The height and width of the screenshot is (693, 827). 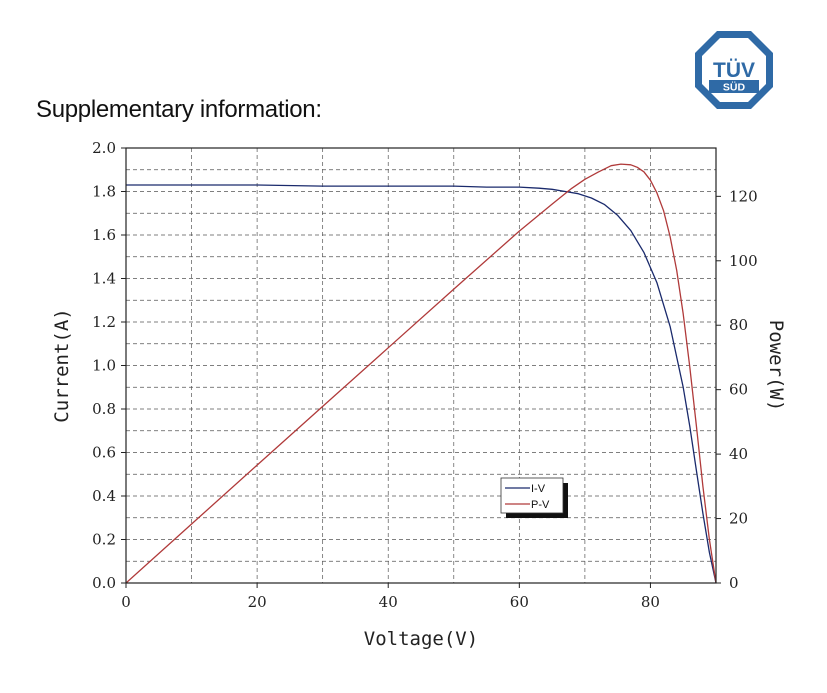 I want to click on logo-text-main: TÜV, so click(x=734, y=70).